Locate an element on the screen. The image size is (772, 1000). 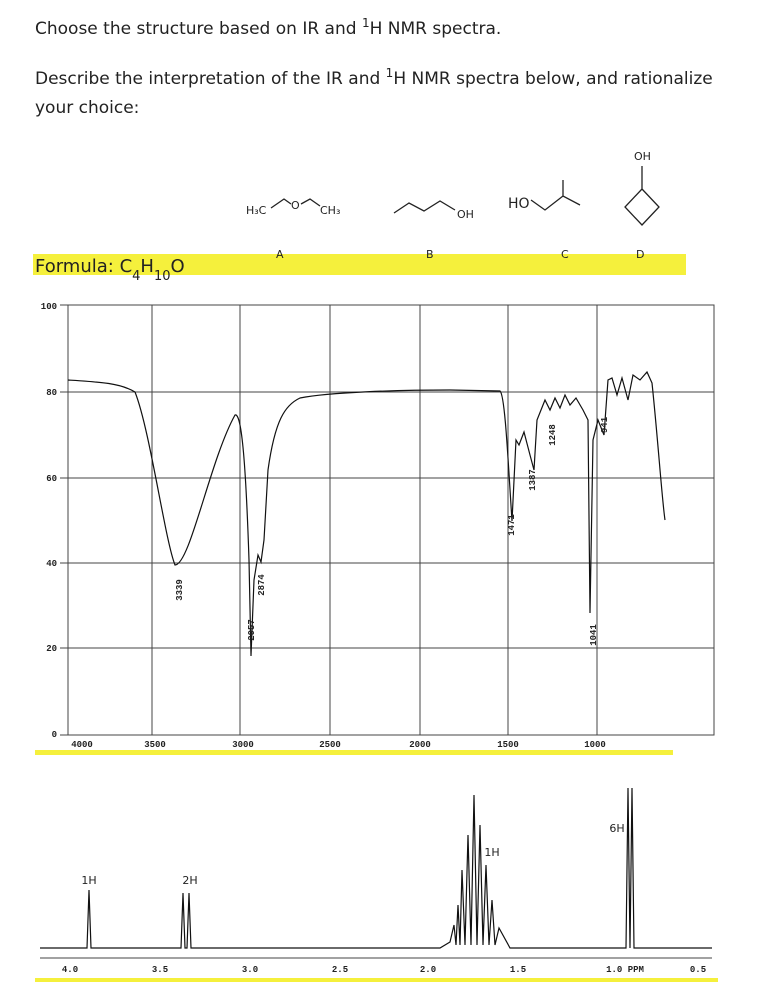
peak-label: 3339 is located at coordinates (180, 590).